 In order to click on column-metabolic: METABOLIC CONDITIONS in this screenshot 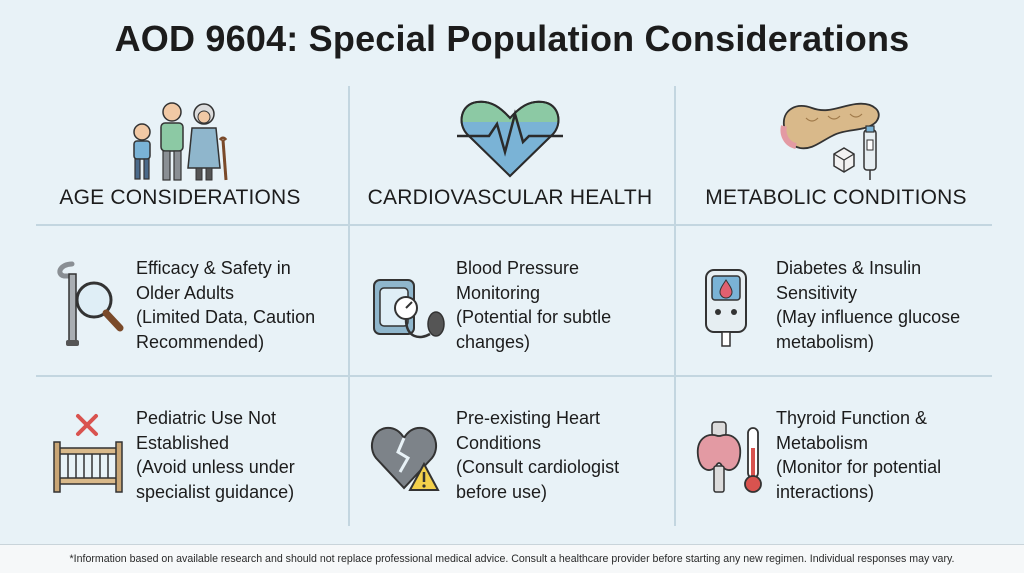, I will do `click(836, 157)`.